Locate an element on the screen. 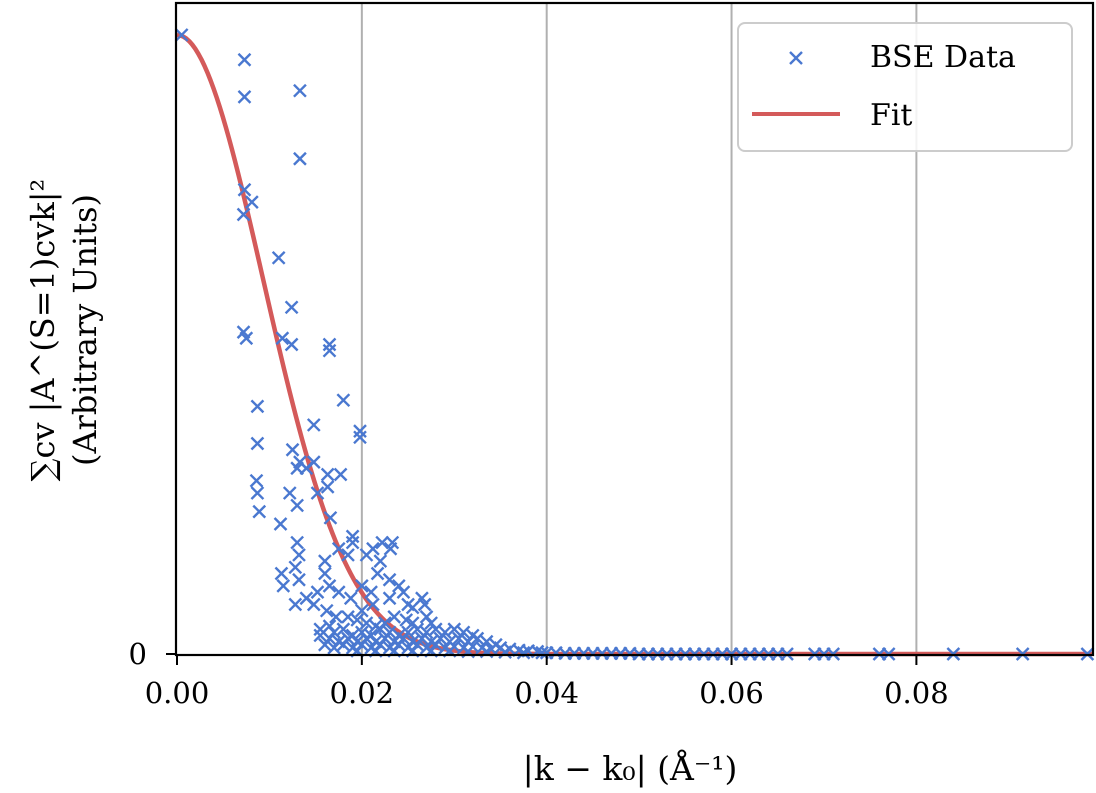 Image resolution: width=1096 pixels, height=793 pixels. y-tick-label-0: 0 is located at coordinates (138, 654).